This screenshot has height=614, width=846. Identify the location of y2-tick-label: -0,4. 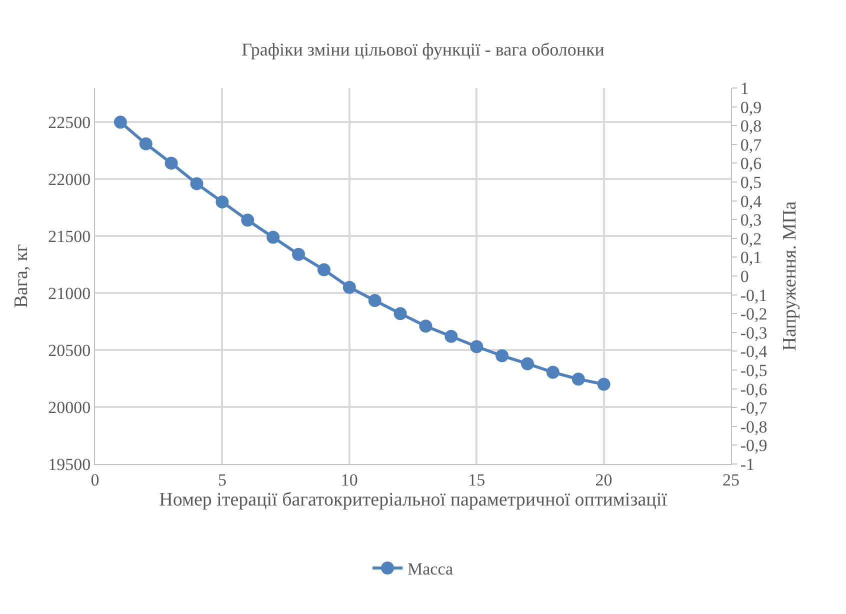
(754, 352).